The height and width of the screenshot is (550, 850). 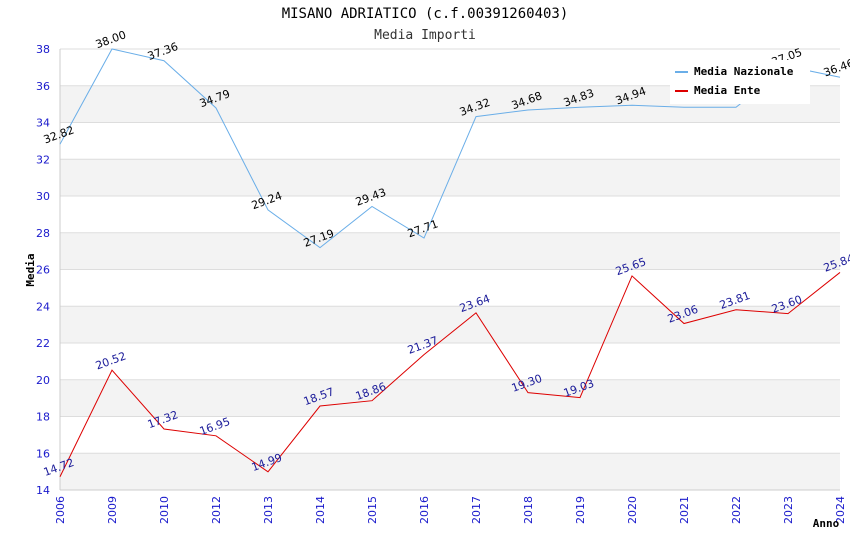 What do you see at coordinates (268, 510) in the screenshot?
I see `x-tick-label: 2013` at bounding box center [268, 510].